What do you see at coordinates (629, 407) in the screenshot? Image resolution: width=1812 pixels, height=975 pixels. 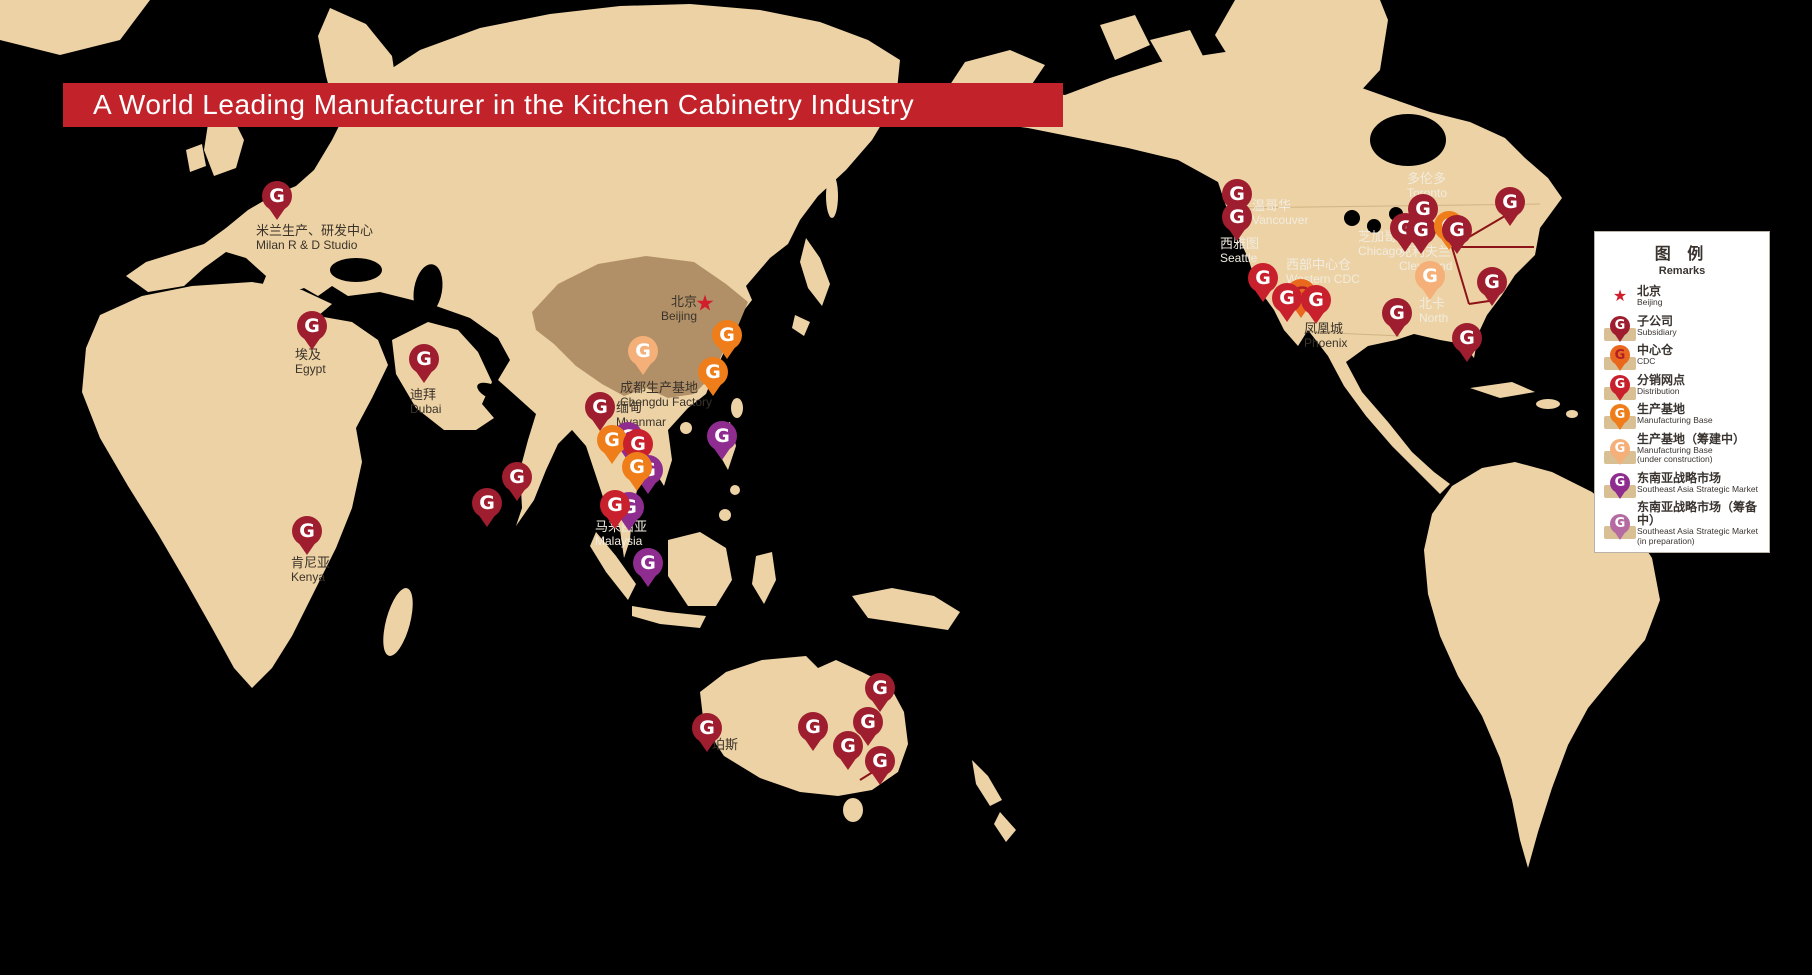 I see `city-label-zh: 缅甸` at bounding box center [629, 407].